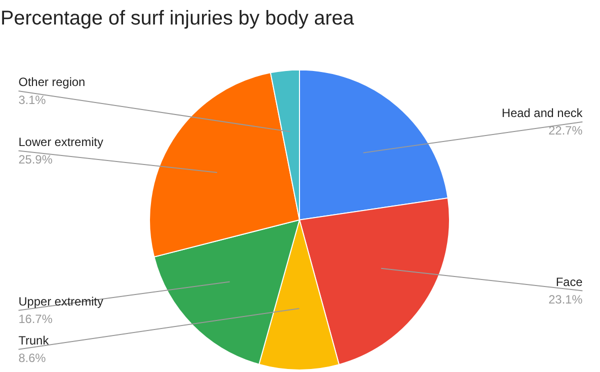 The height and width of the screenshot is (372, 600). What do you see at coordinates (61, 301) in the screenshot?
I see `slice-label: Upper extremity` at bounding box center [61, 301].